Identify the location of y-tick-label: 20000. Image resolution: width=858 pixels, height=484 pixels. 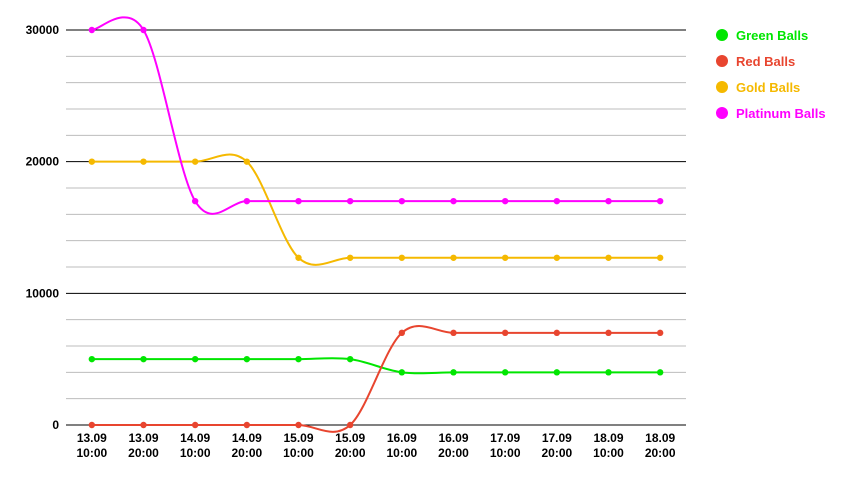
(43, 162).